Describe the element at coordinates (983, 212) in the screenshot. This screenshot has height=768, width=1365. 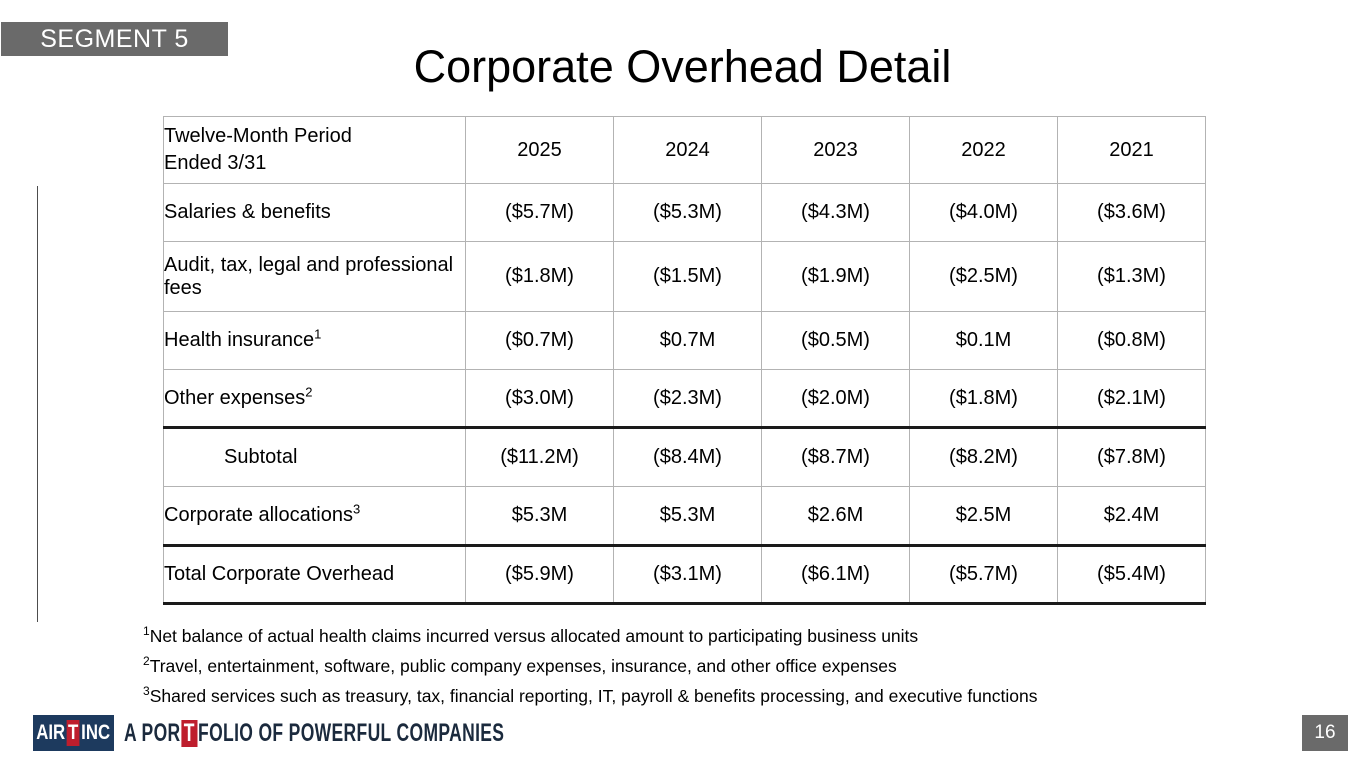
I see `cell-2022: ($4.0M)` at that location.